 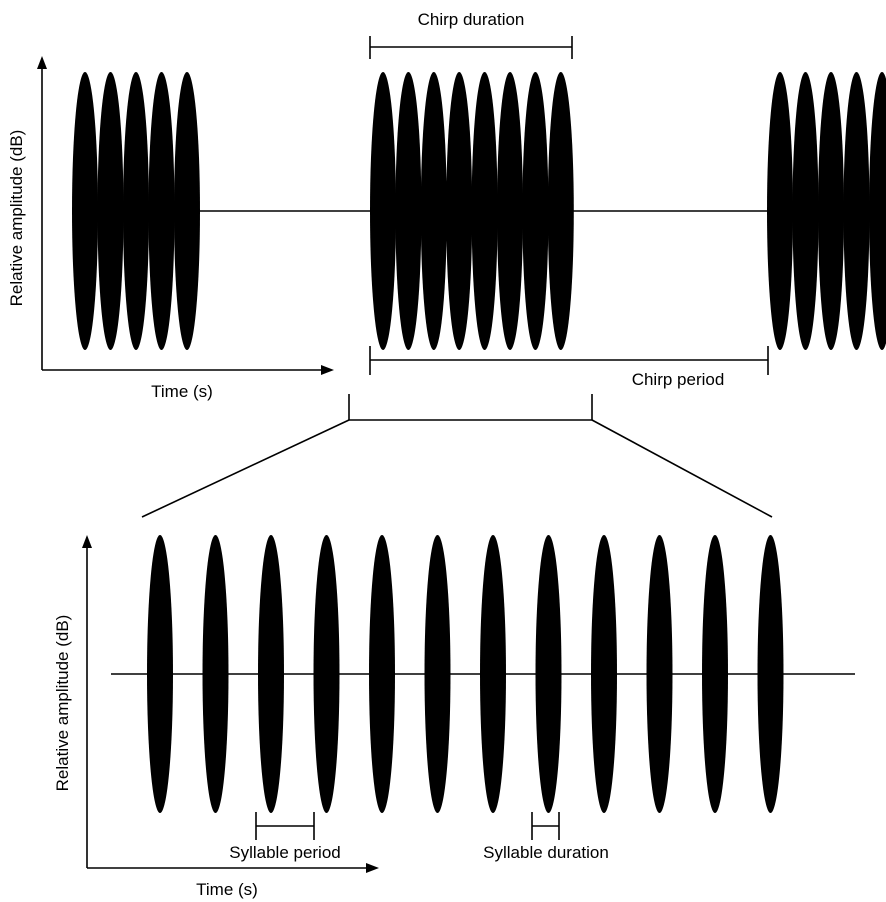 What do you see at coordinates (546, 852) in the screenshot?
I see `syllable-duration-label: Syllable duration` at bounding box center [546, 852].